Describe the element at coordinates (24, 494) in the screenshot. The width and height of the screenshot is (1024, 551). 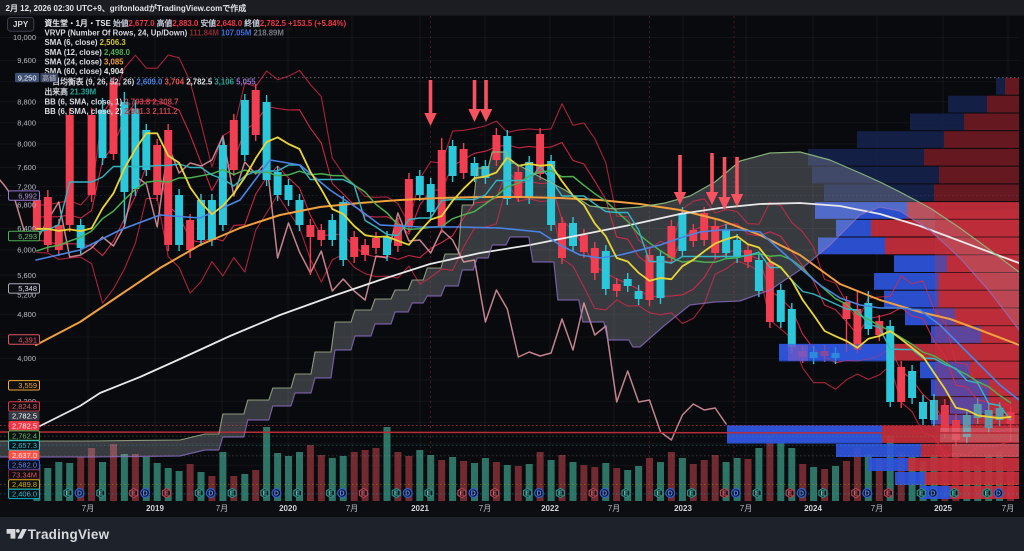
I see `svg-text: 2,406.0` at that location.